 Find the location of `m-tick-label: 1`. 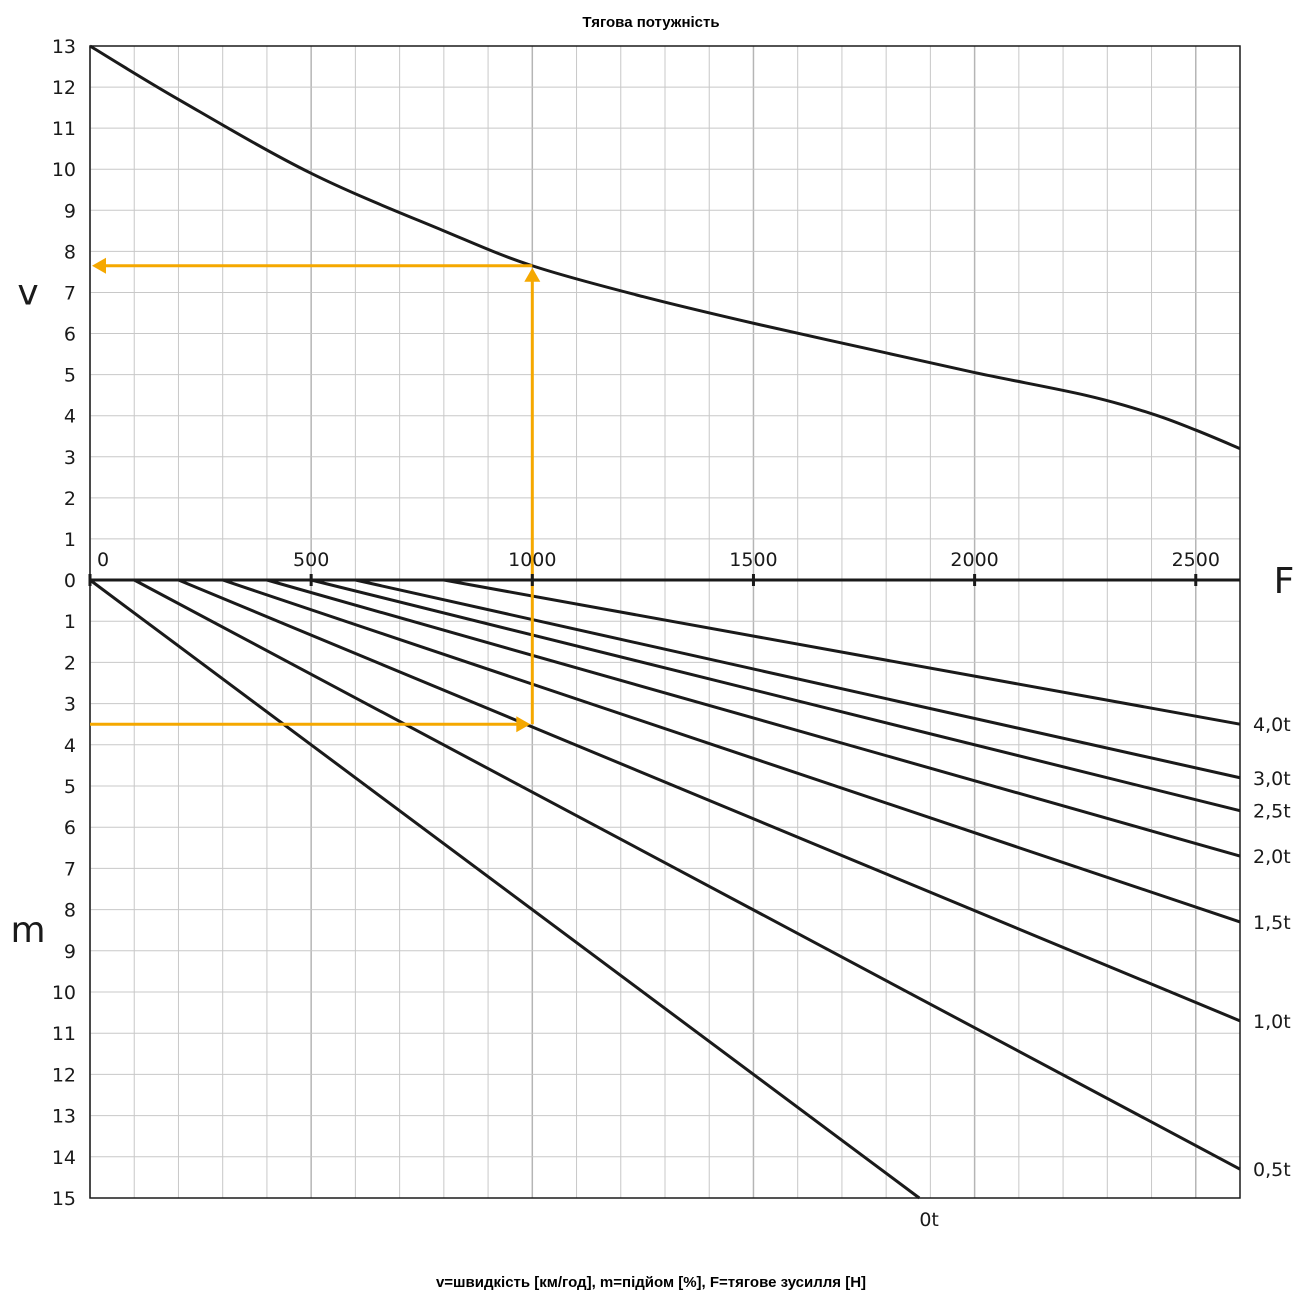

m-tick-label: 1 is located at coordinates (70, 622).